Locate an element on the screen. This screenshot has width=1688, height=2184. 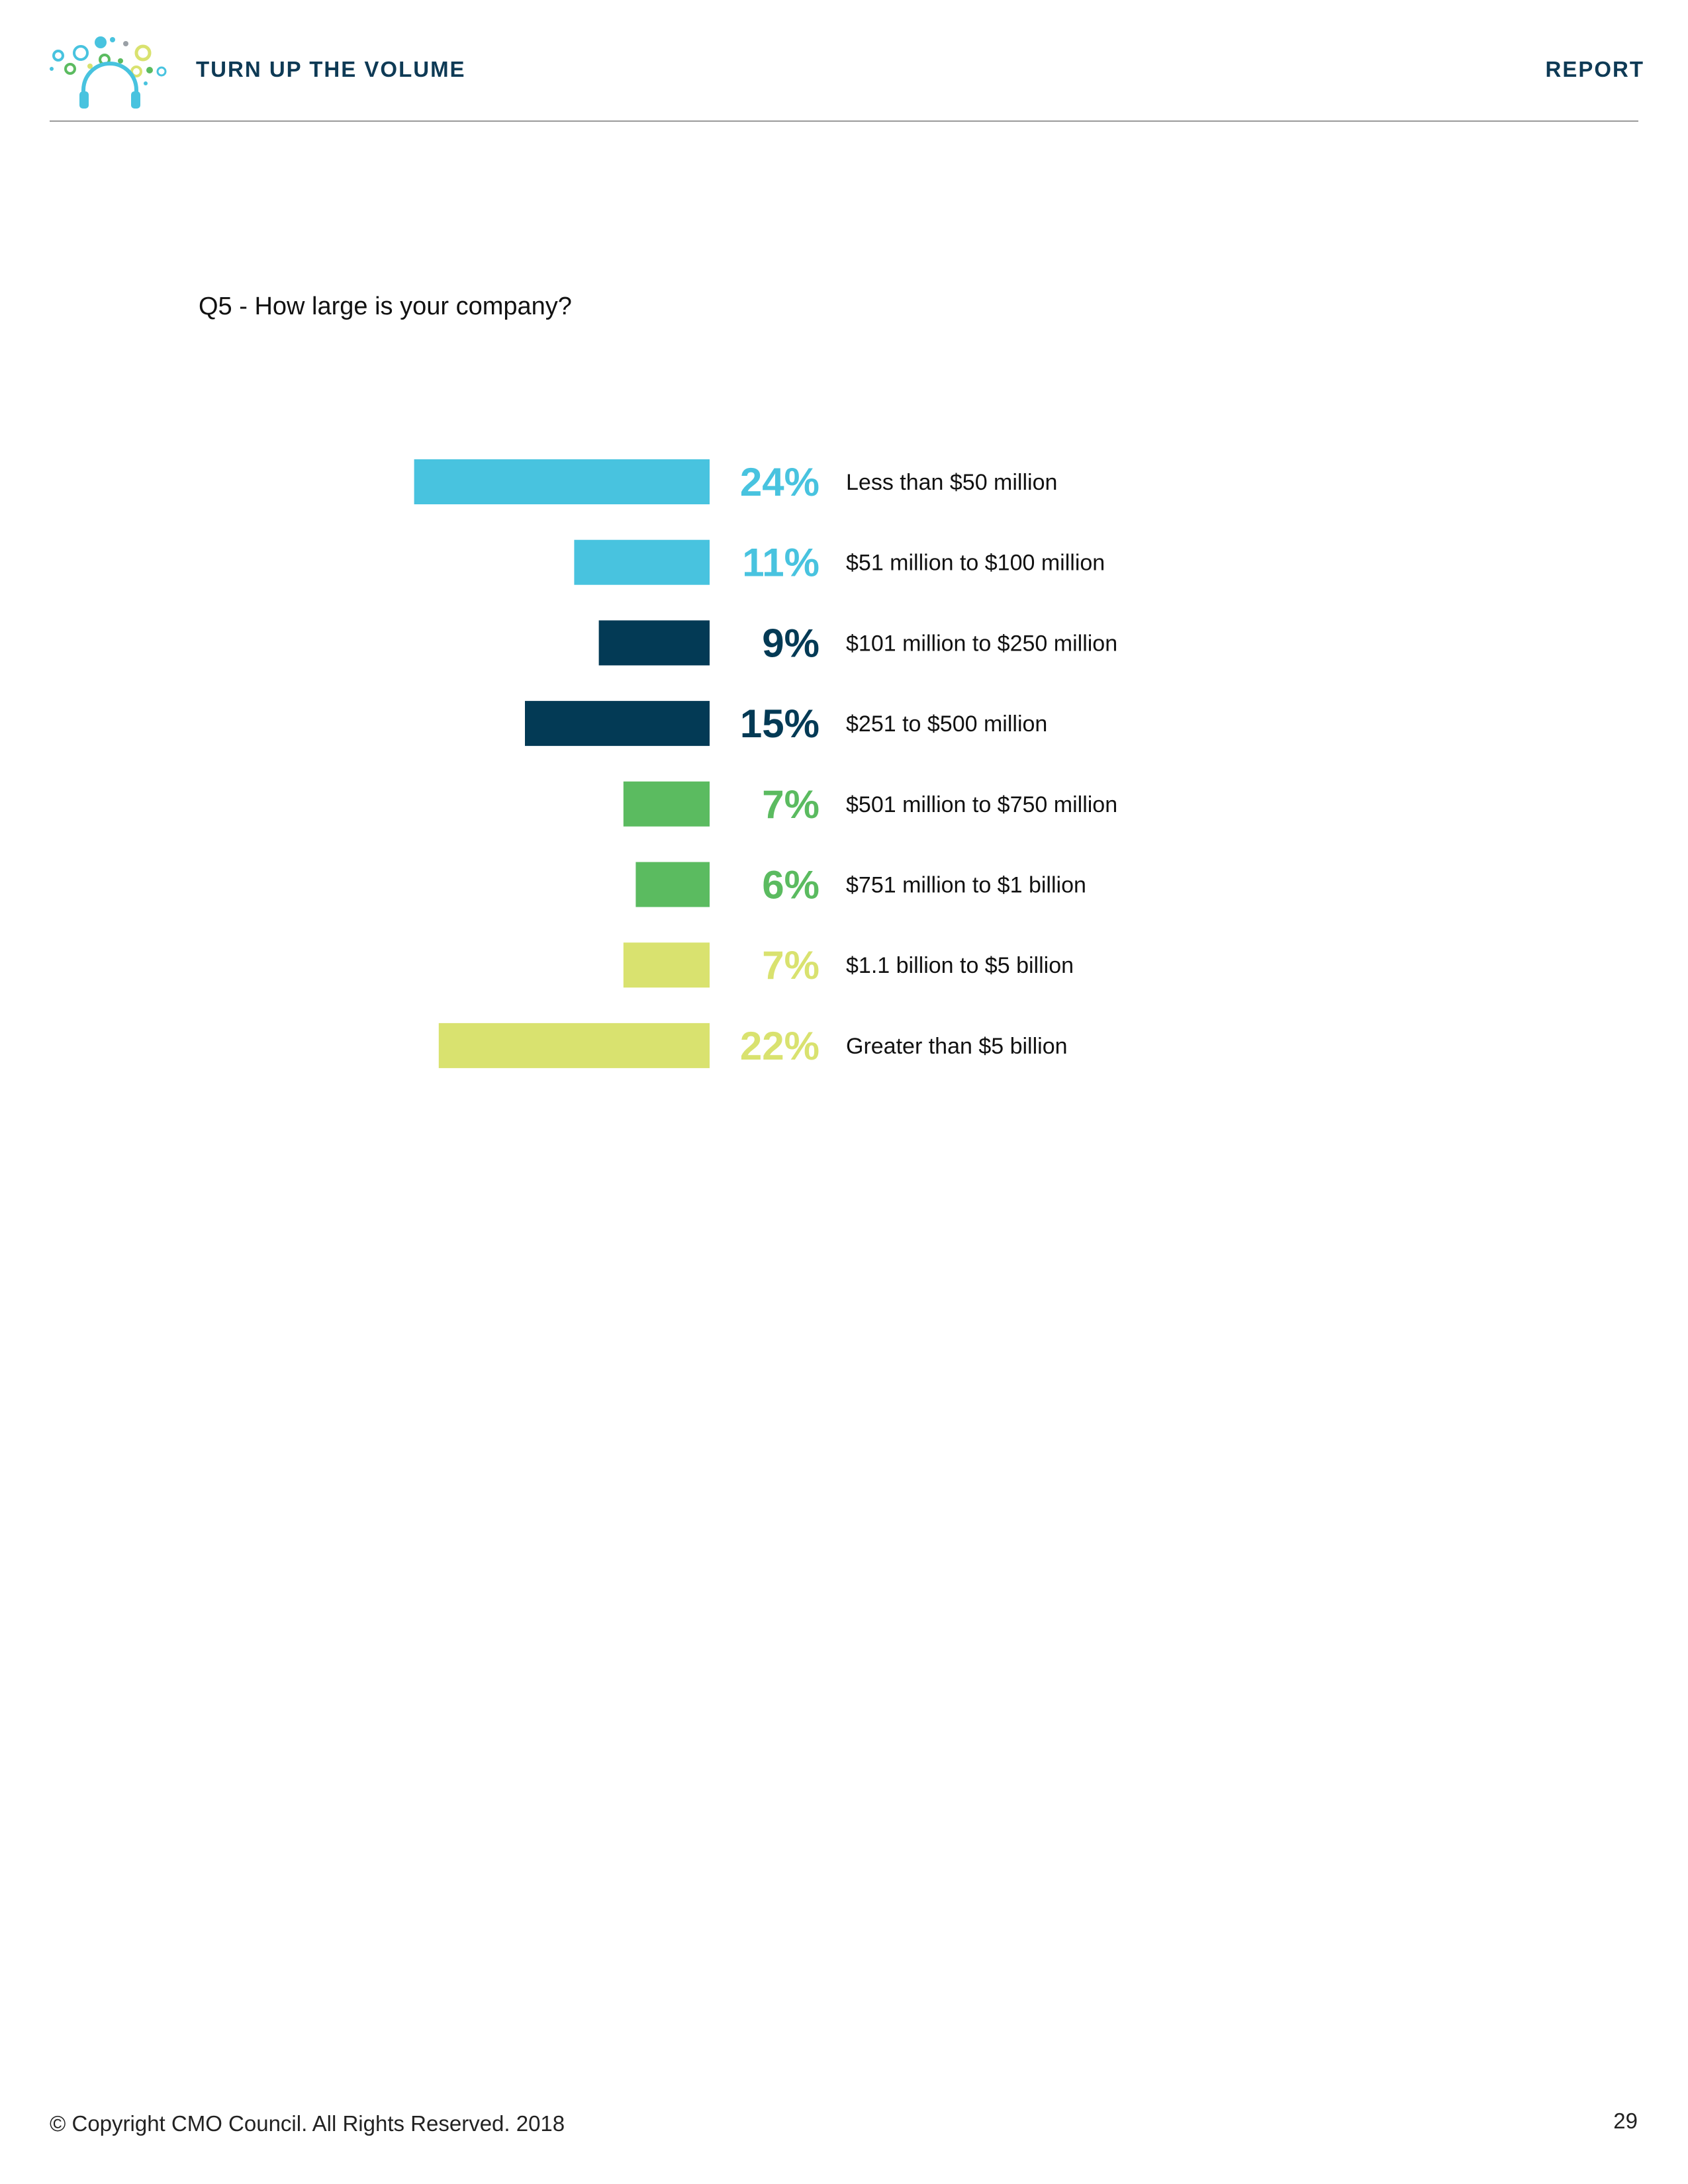
category-label-2: $51 million to $100 million is located at coordinates (975, 563).